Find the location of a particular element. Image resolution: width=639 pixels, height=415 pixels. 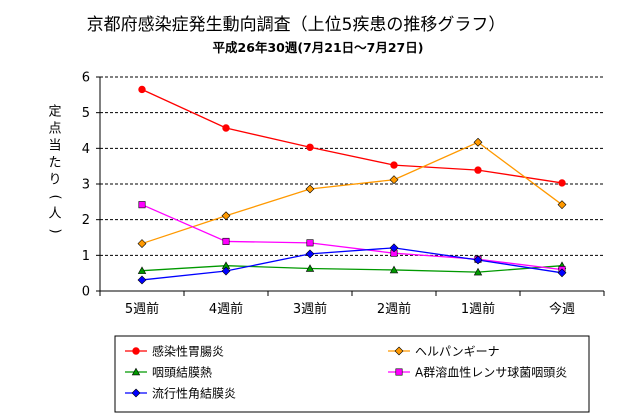

legend-item: 咽頭結膜熱 is located at coordinates (168, 373).